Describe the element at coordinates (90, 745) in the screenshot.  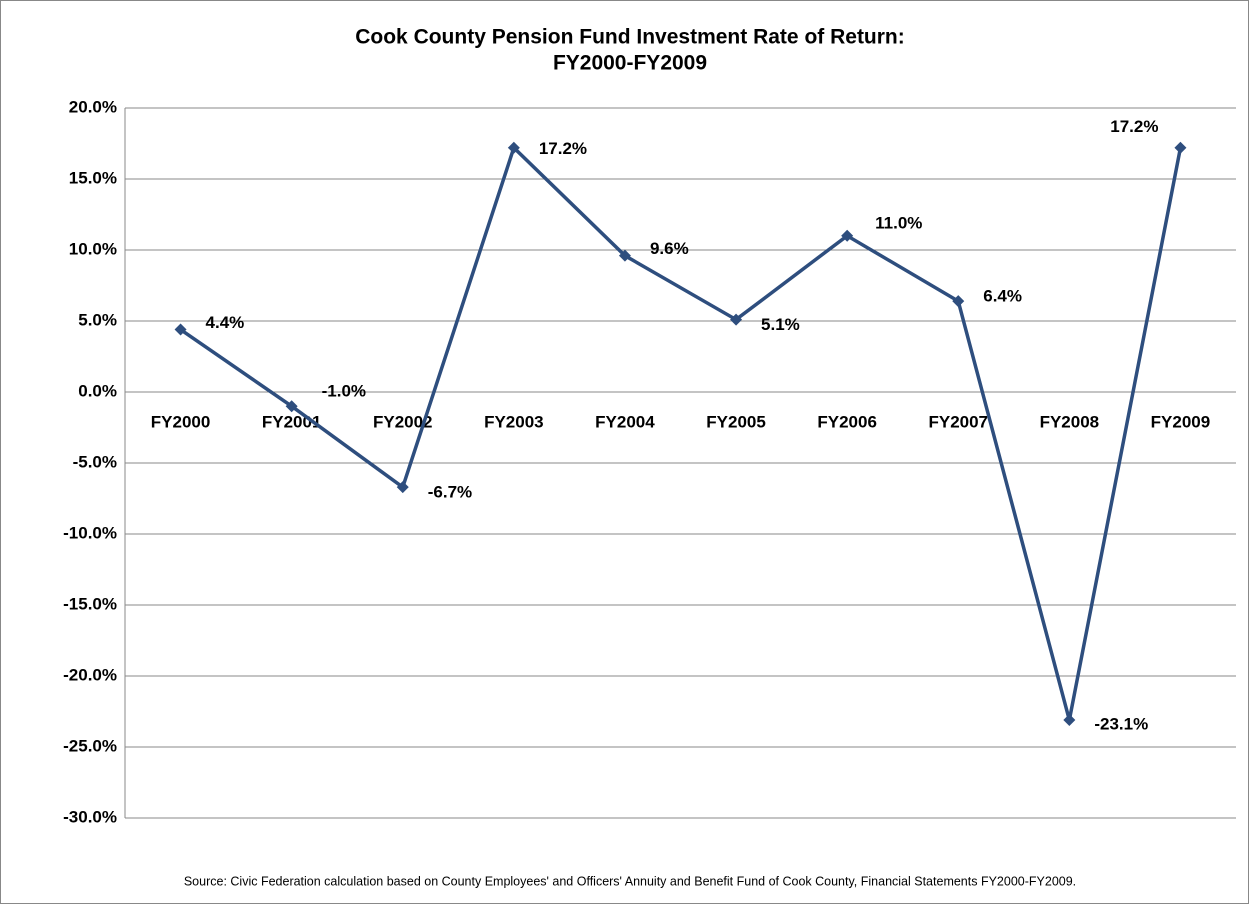
I see `y-tick-label: -25.0%` at that location.